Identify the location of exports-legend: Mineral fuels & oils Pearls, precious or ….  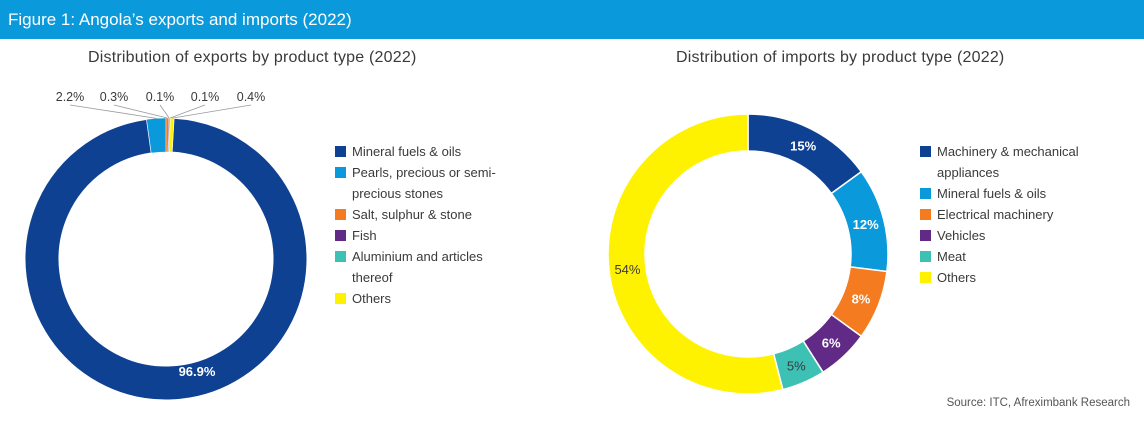
(438, 225).